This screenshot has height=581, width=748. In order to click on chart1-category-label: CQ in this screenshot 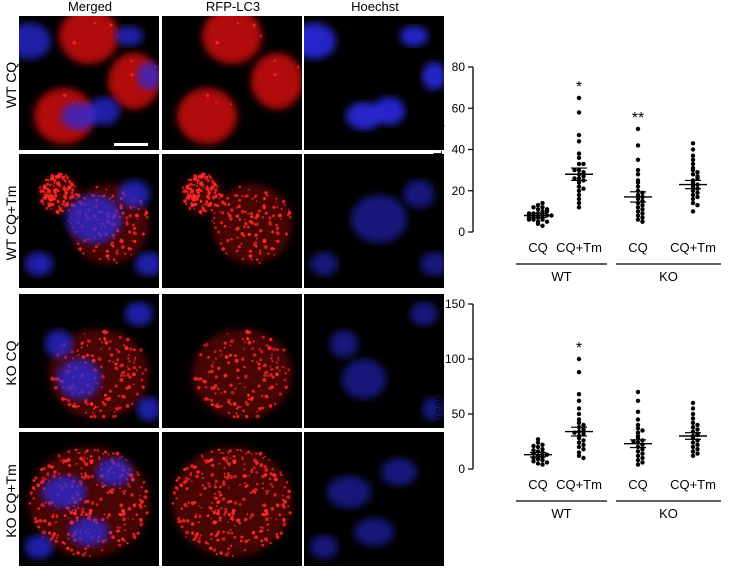, I will do `click(538, 247)`.